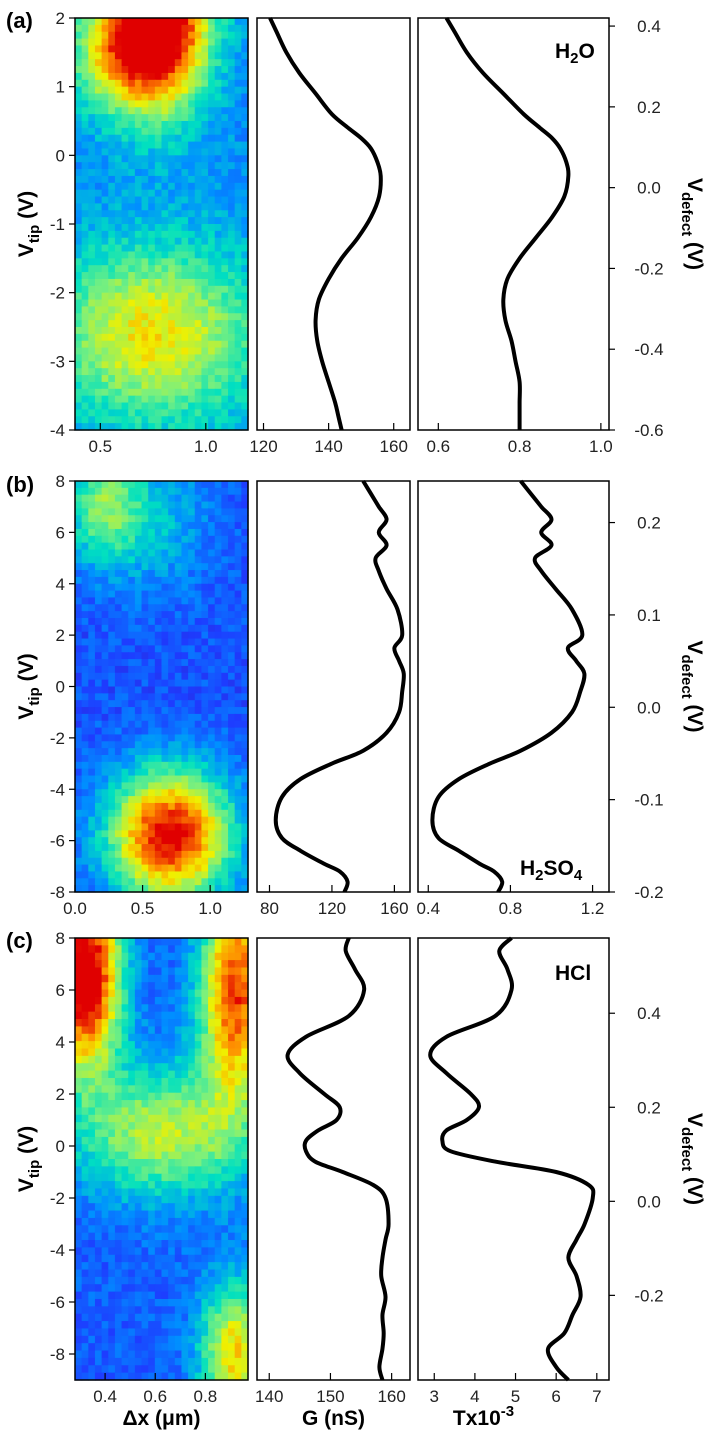  I want to click on y-tick-label: -1, so click(57, 224).